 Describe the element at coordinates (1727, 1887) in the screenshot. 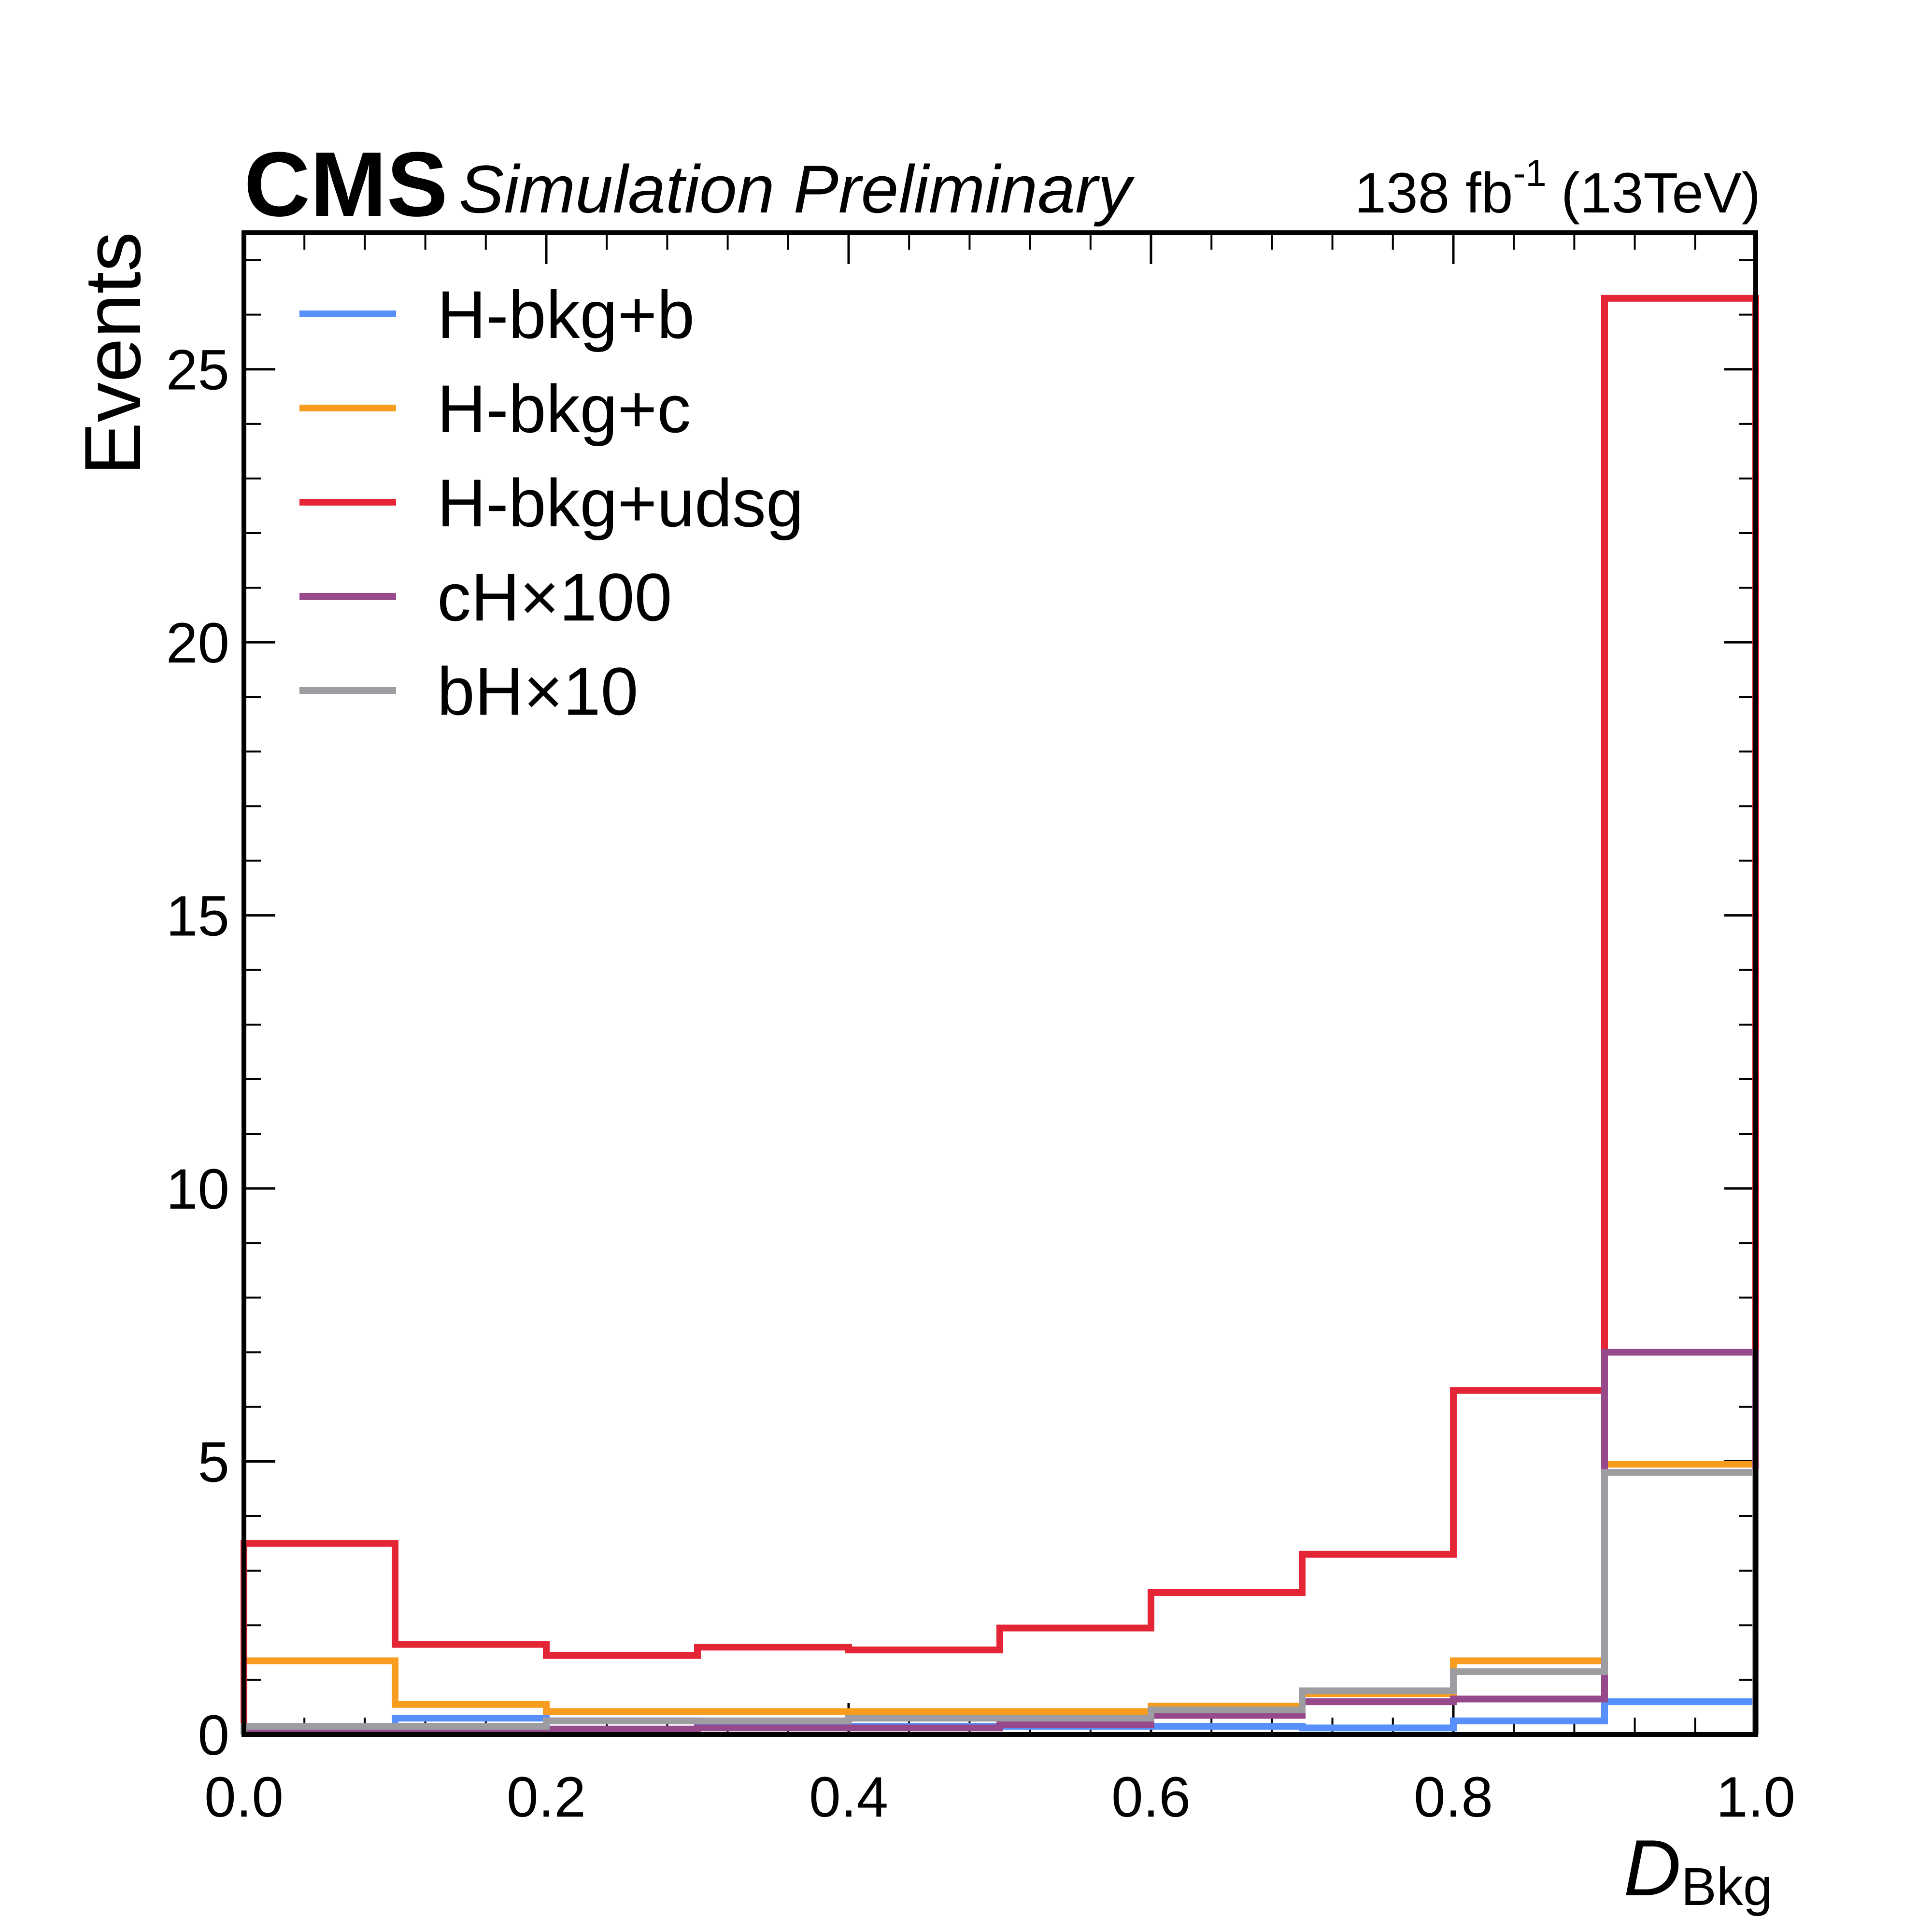

I see `x-axis-title-sub: Bkg` at that location.